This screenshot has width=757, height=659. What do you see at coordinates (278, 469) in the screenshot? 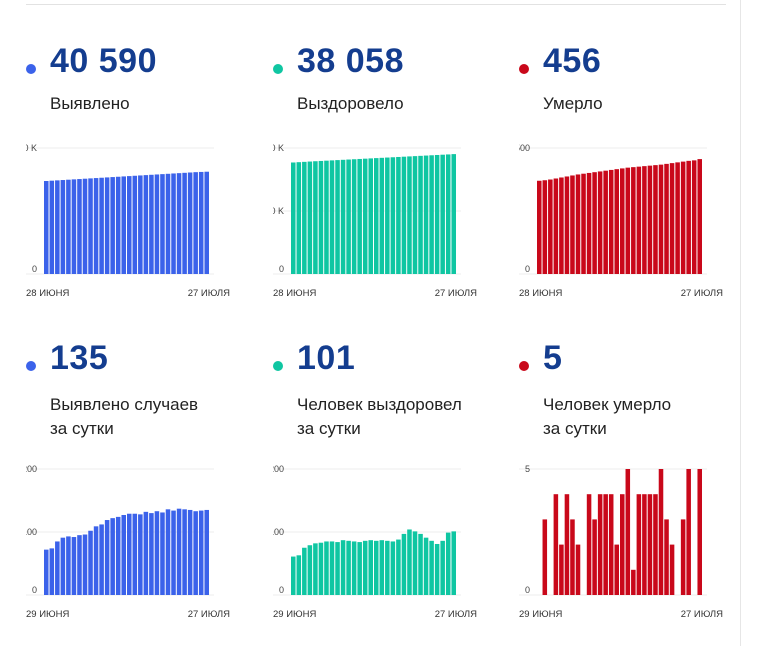
I see `y-tick-label: 200` at bounding box center [278, 469].